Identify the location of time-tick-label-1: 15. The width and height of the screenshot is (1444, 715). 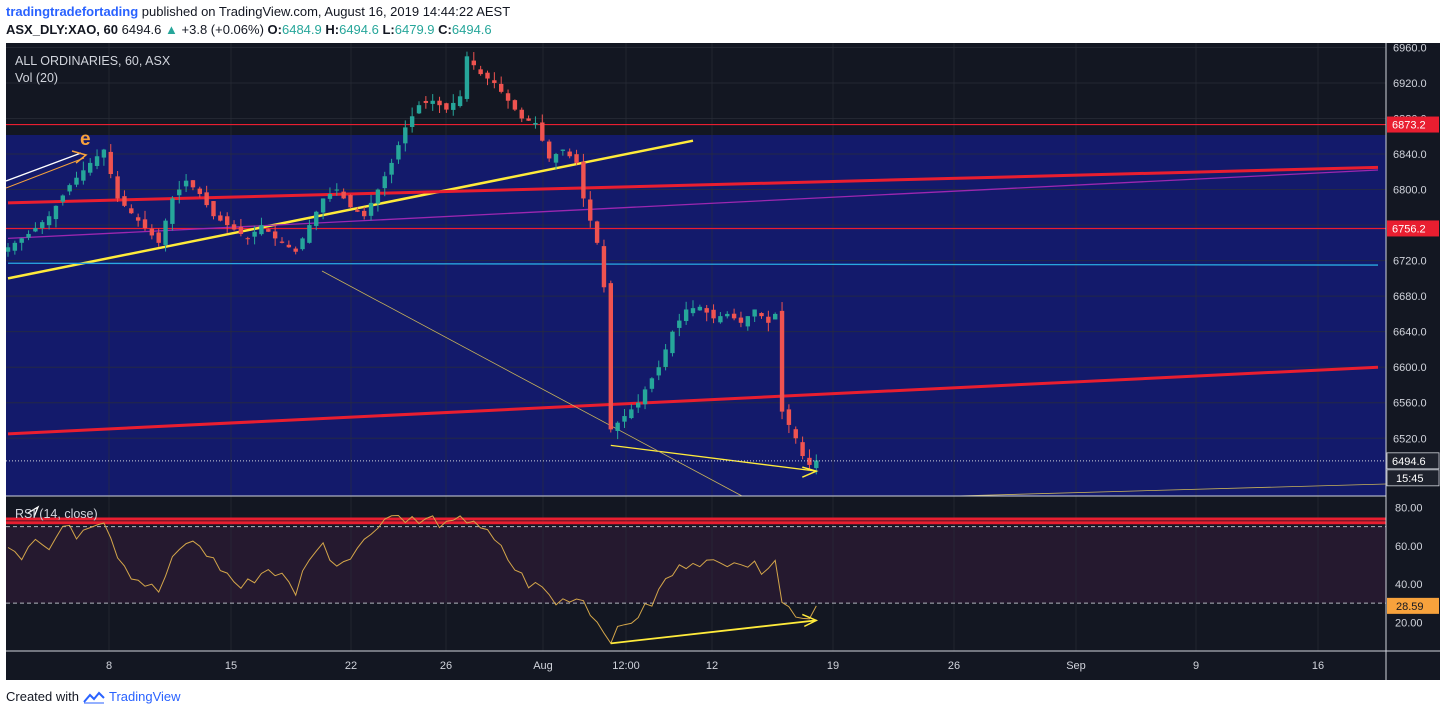
(231, 666).